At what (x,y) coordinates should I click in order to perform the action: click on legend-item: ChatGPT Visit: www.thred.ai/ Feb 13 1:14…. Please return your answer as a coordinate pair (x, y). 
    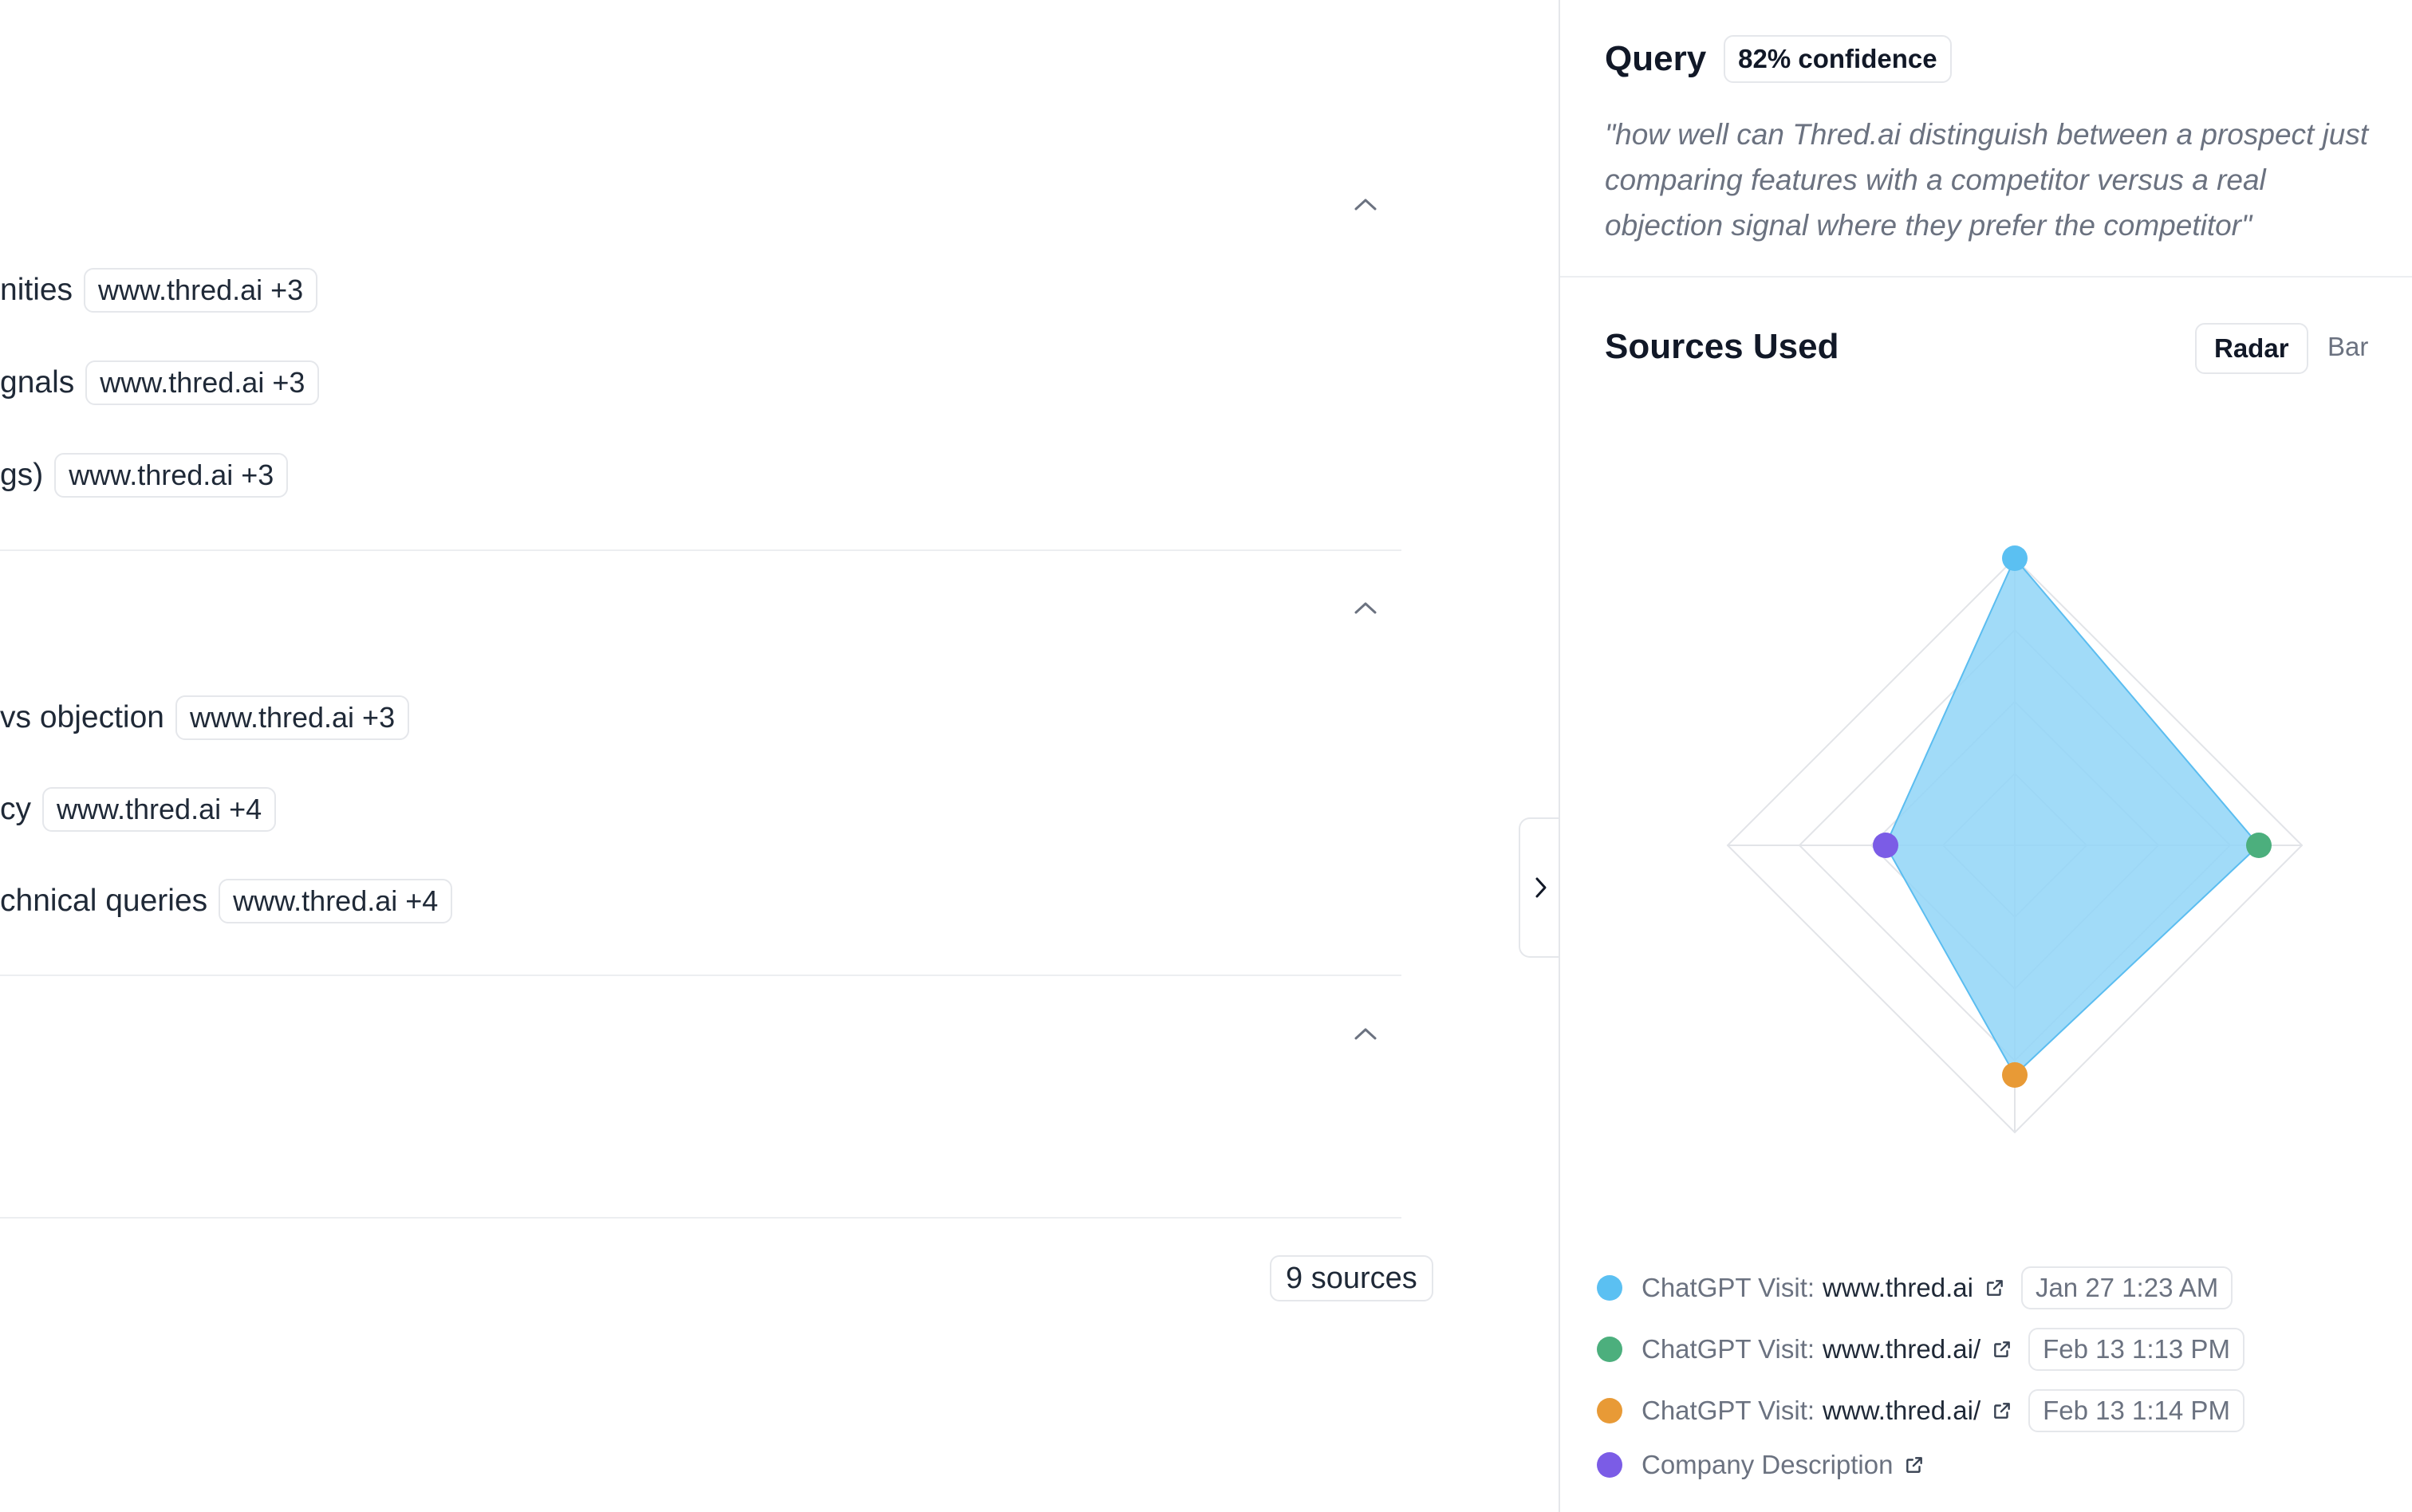
    Looking at the image, I should click on (1921, 1410).